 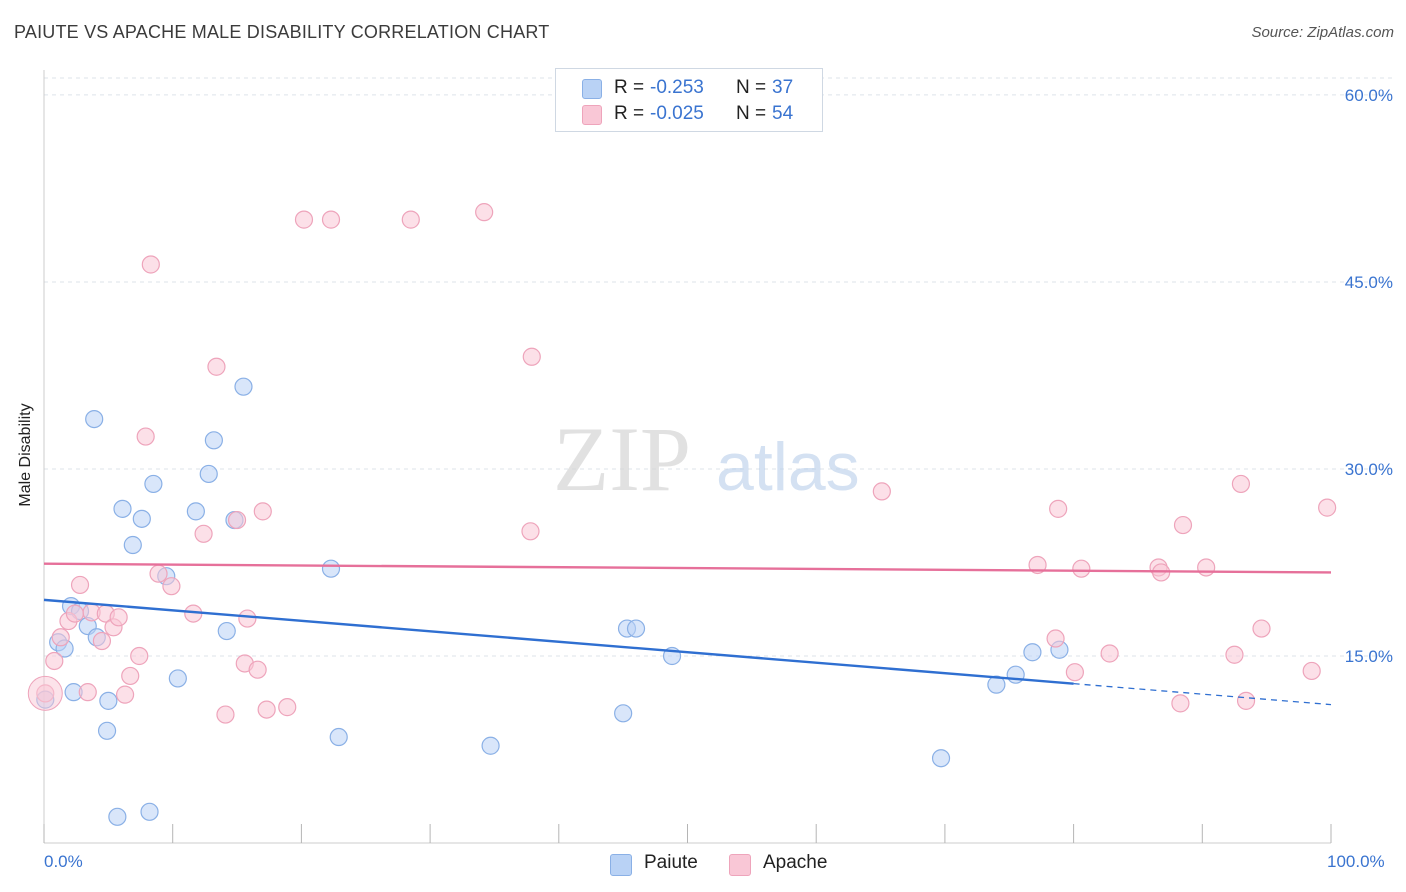 What do you see at coordinates (1356, 861) in the screenshot?
I see `x-tick-label-max: 100.0%` at bounding box center [1356, 861].